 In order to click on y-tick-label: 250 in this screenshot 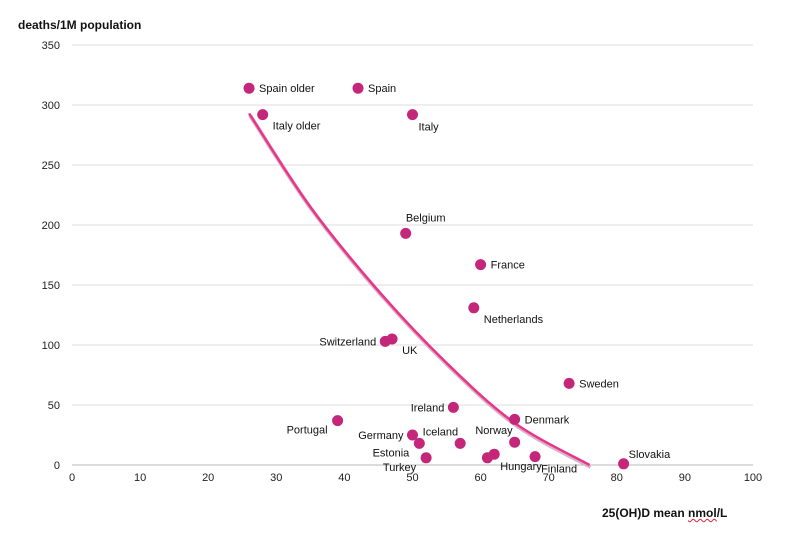, I will do `click(51, 166)`.